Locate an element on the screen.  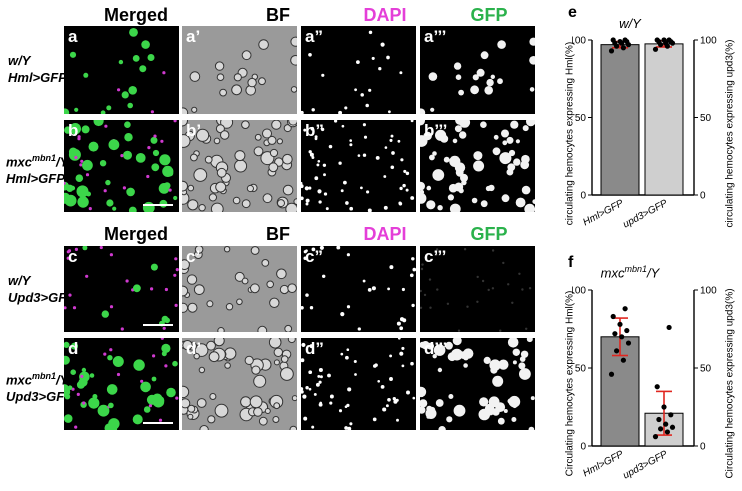
panel-label: d’’’ is located at coordinates (436, 348).